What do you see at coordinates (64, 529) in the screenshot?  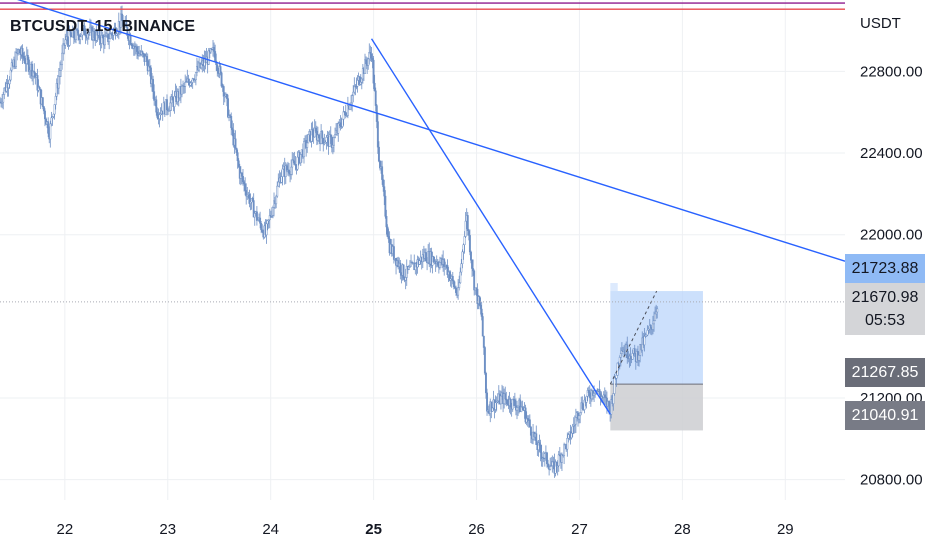 I see `time-tick-label: 22` at bounding box center [64, 529].